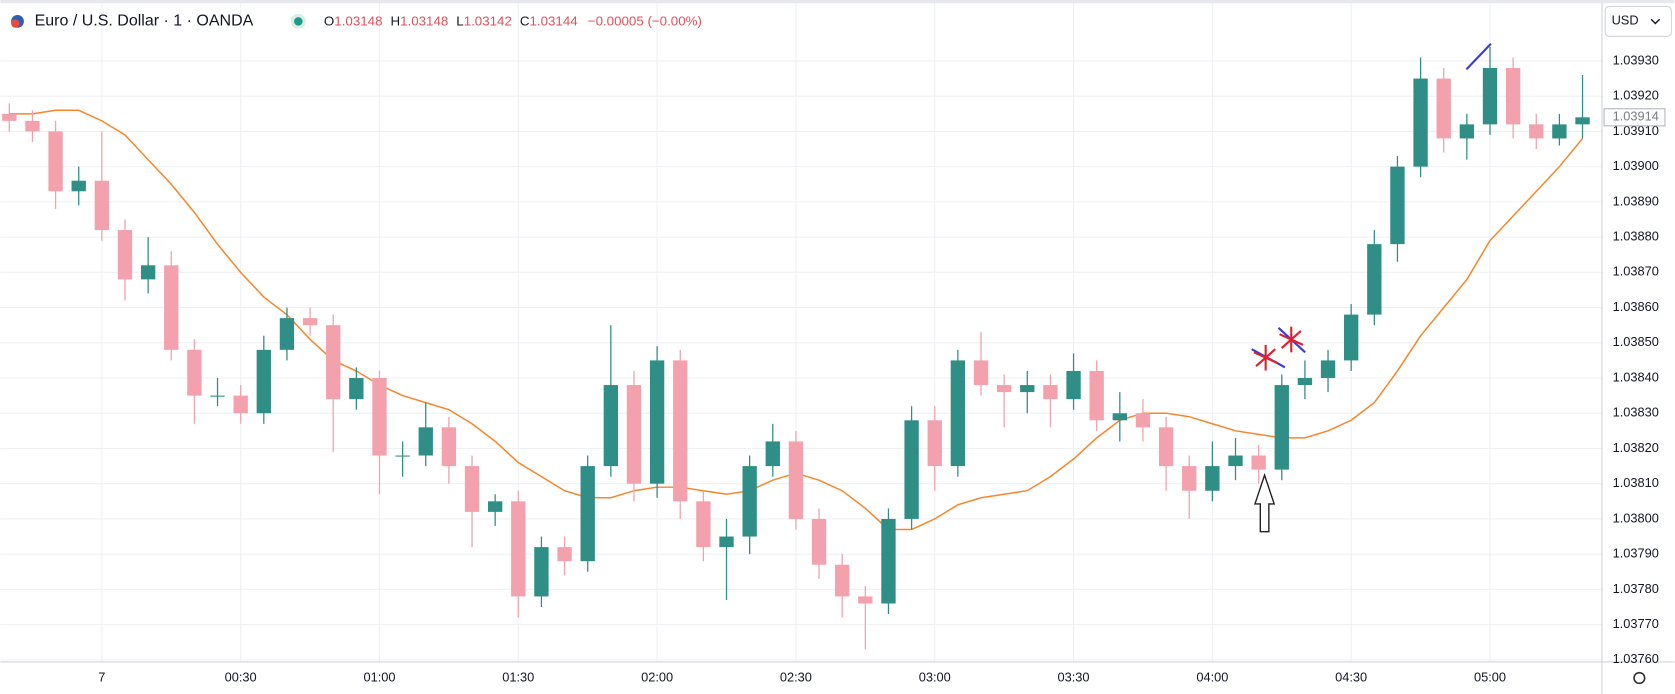 The height and width of the screenshot is (694, 1675). Describe the element at coordinates (298, 21) in the screenshot. I see `status-dot` at that location.